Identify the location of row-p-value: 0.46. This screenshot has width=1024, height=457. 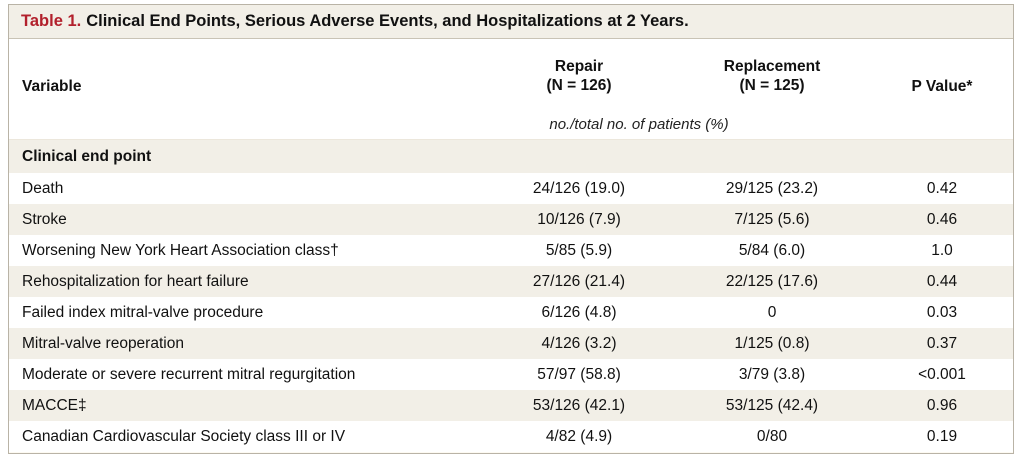
(942, 219).